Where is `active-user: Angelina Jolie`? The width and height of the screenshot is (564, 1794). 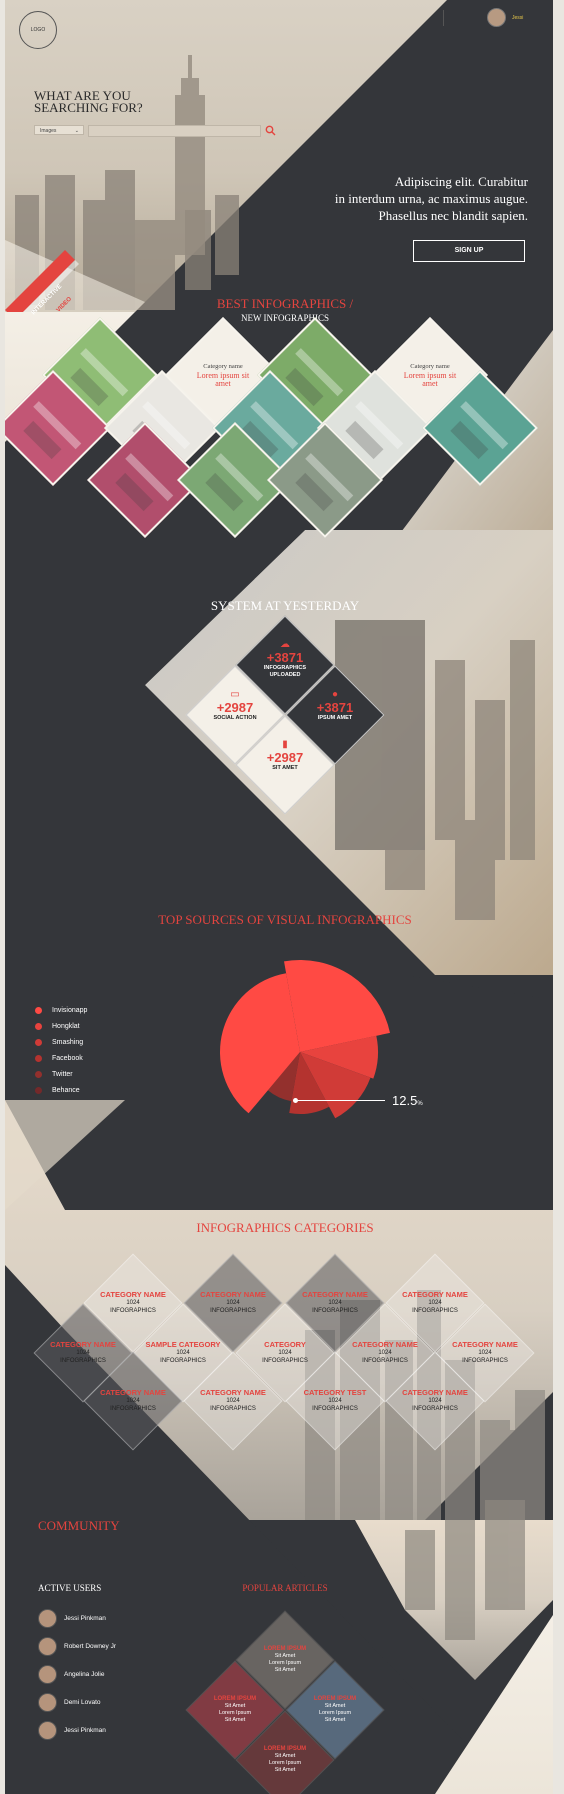
active-user: Angelina Jolie is located at coordinates (77, 1674).